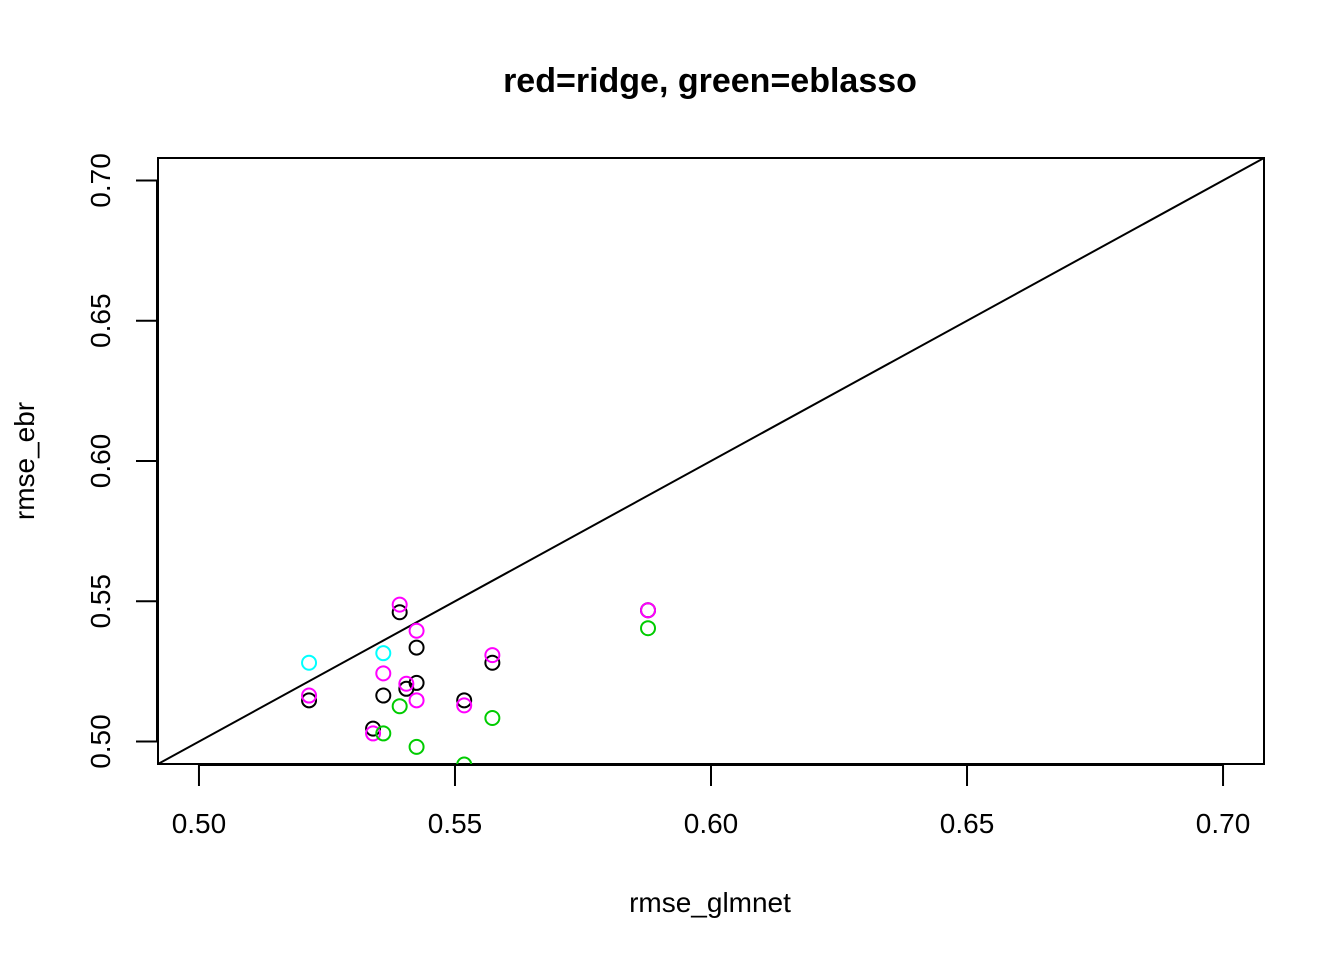 The width and height of the screenshot is (1344, 960). What do you see at coordinates (711, 801) in the screenshot?
I see `x-axis: 0.50 0.55 0.60 0.65 0.70` at bounding box center [711, 801].